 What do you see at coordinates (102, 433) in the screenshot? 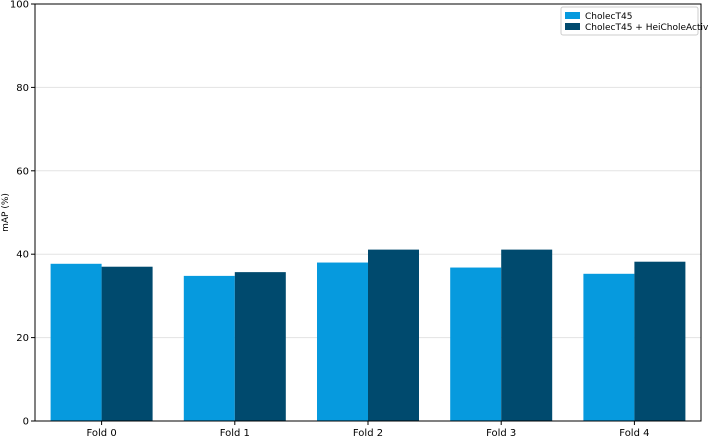
I see `x-tick-label: Fold 0` at bounding box center [102, 433].